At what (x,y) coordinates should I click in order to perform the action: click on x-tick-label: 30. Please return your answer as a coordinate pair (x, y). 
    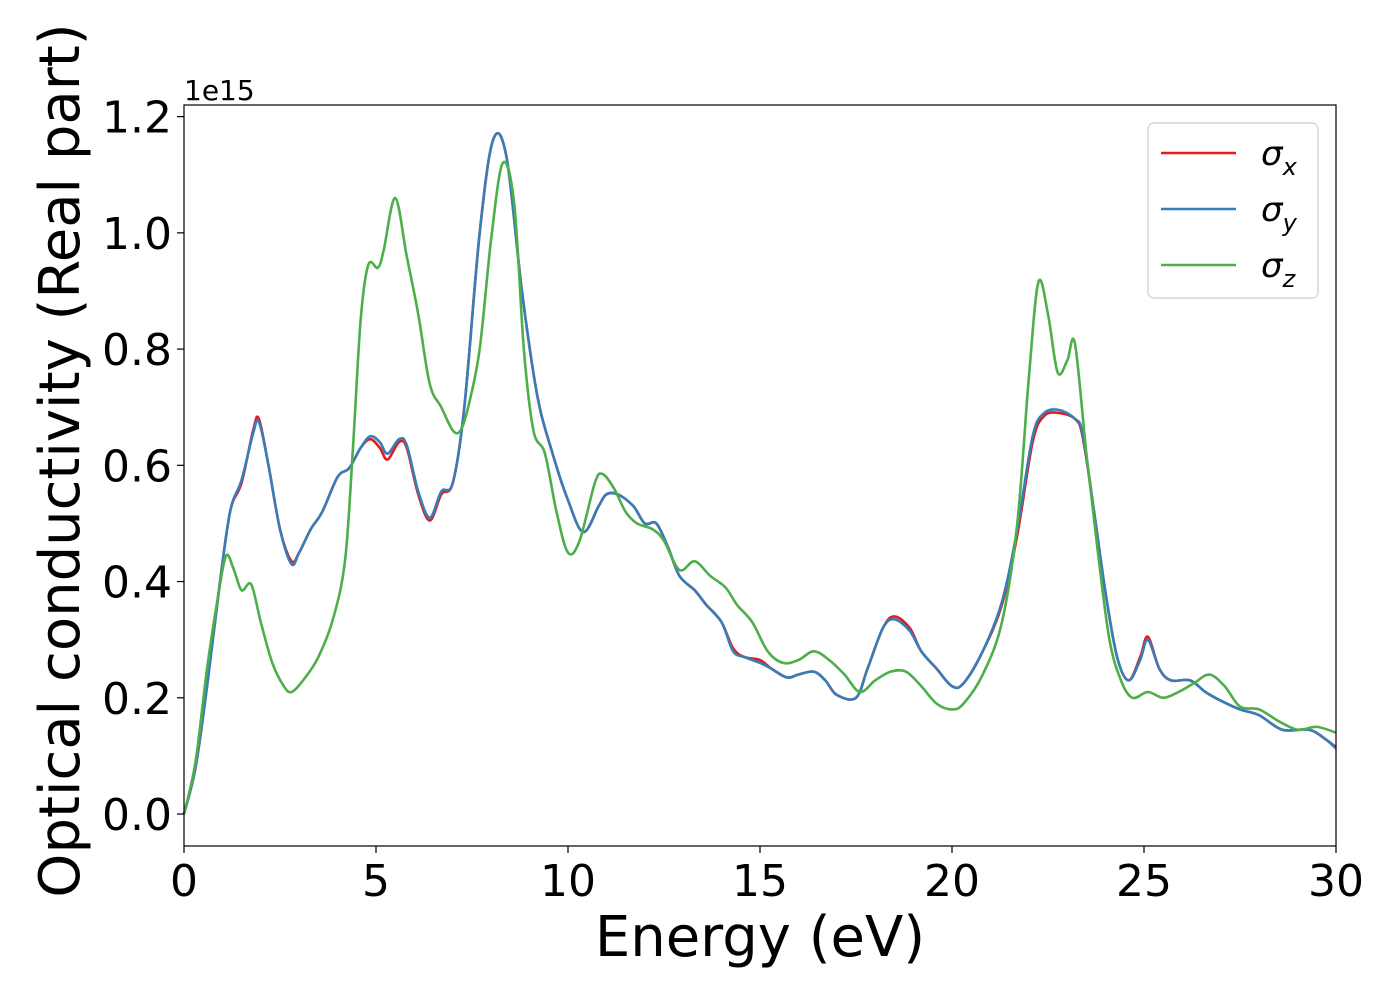
    Looking at the image, I should click on (1336, 881).